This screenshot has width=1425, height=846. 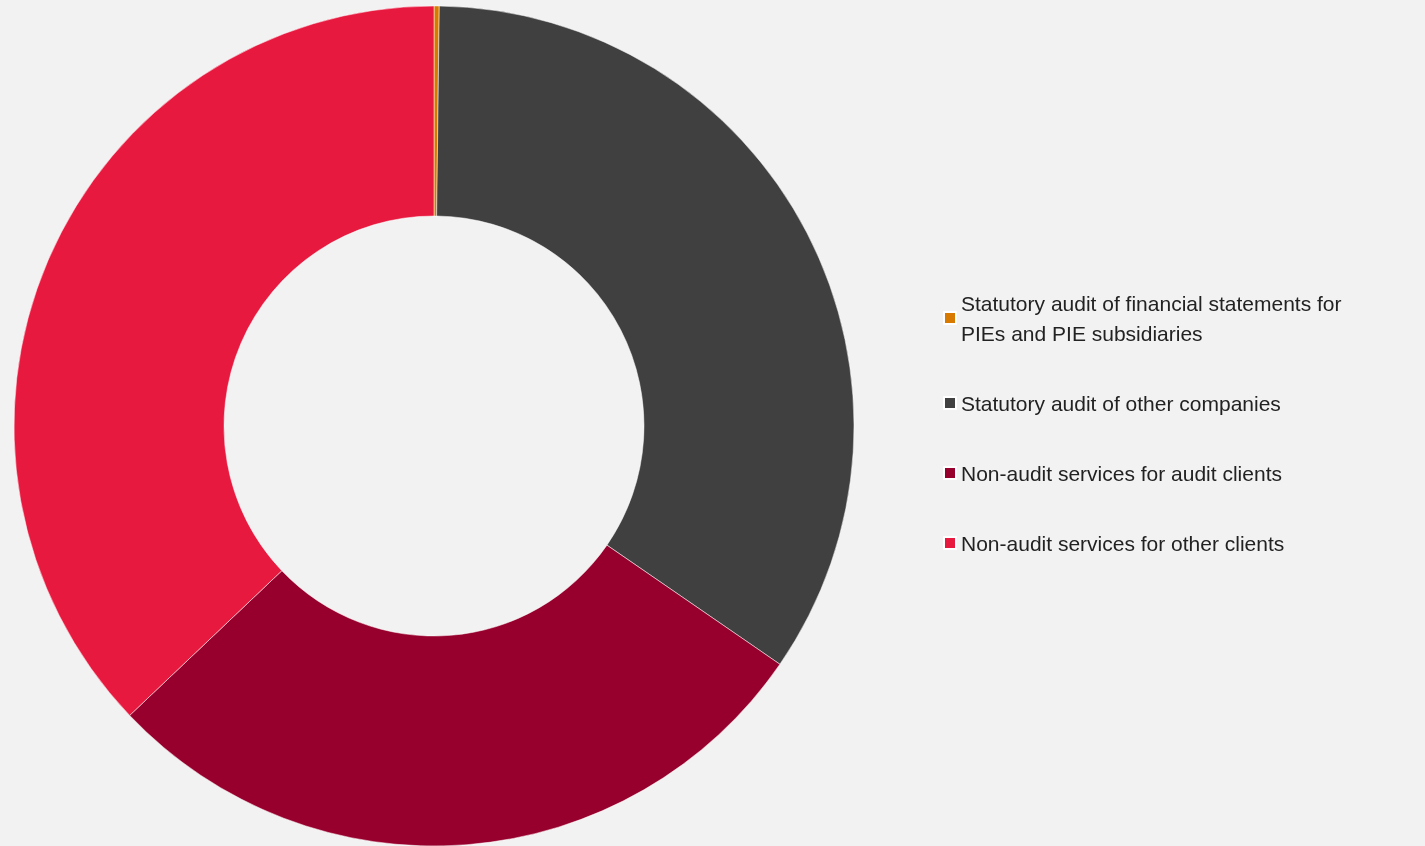 I want to click on legend-label: Non-audit services for other clients, so click(x=1123, y=543).